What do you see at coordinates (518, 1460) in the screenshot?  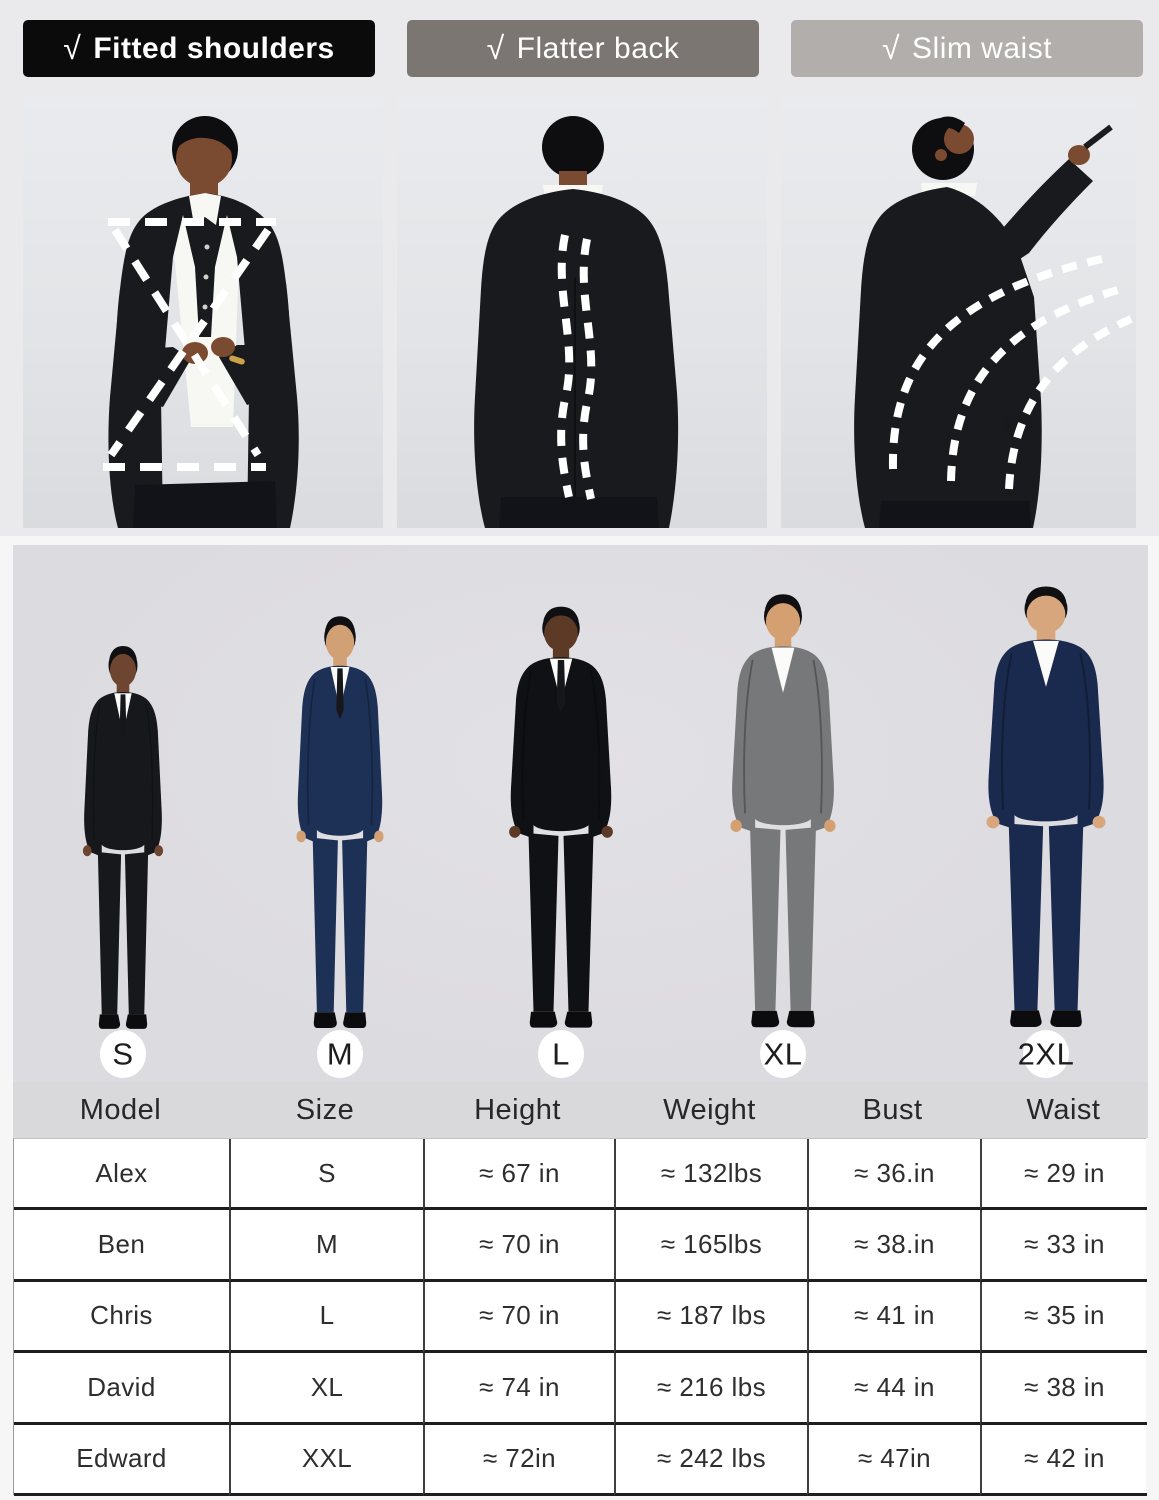 I see `size-value-cell: ≈ 72in` at bounding box center [518, 1460].